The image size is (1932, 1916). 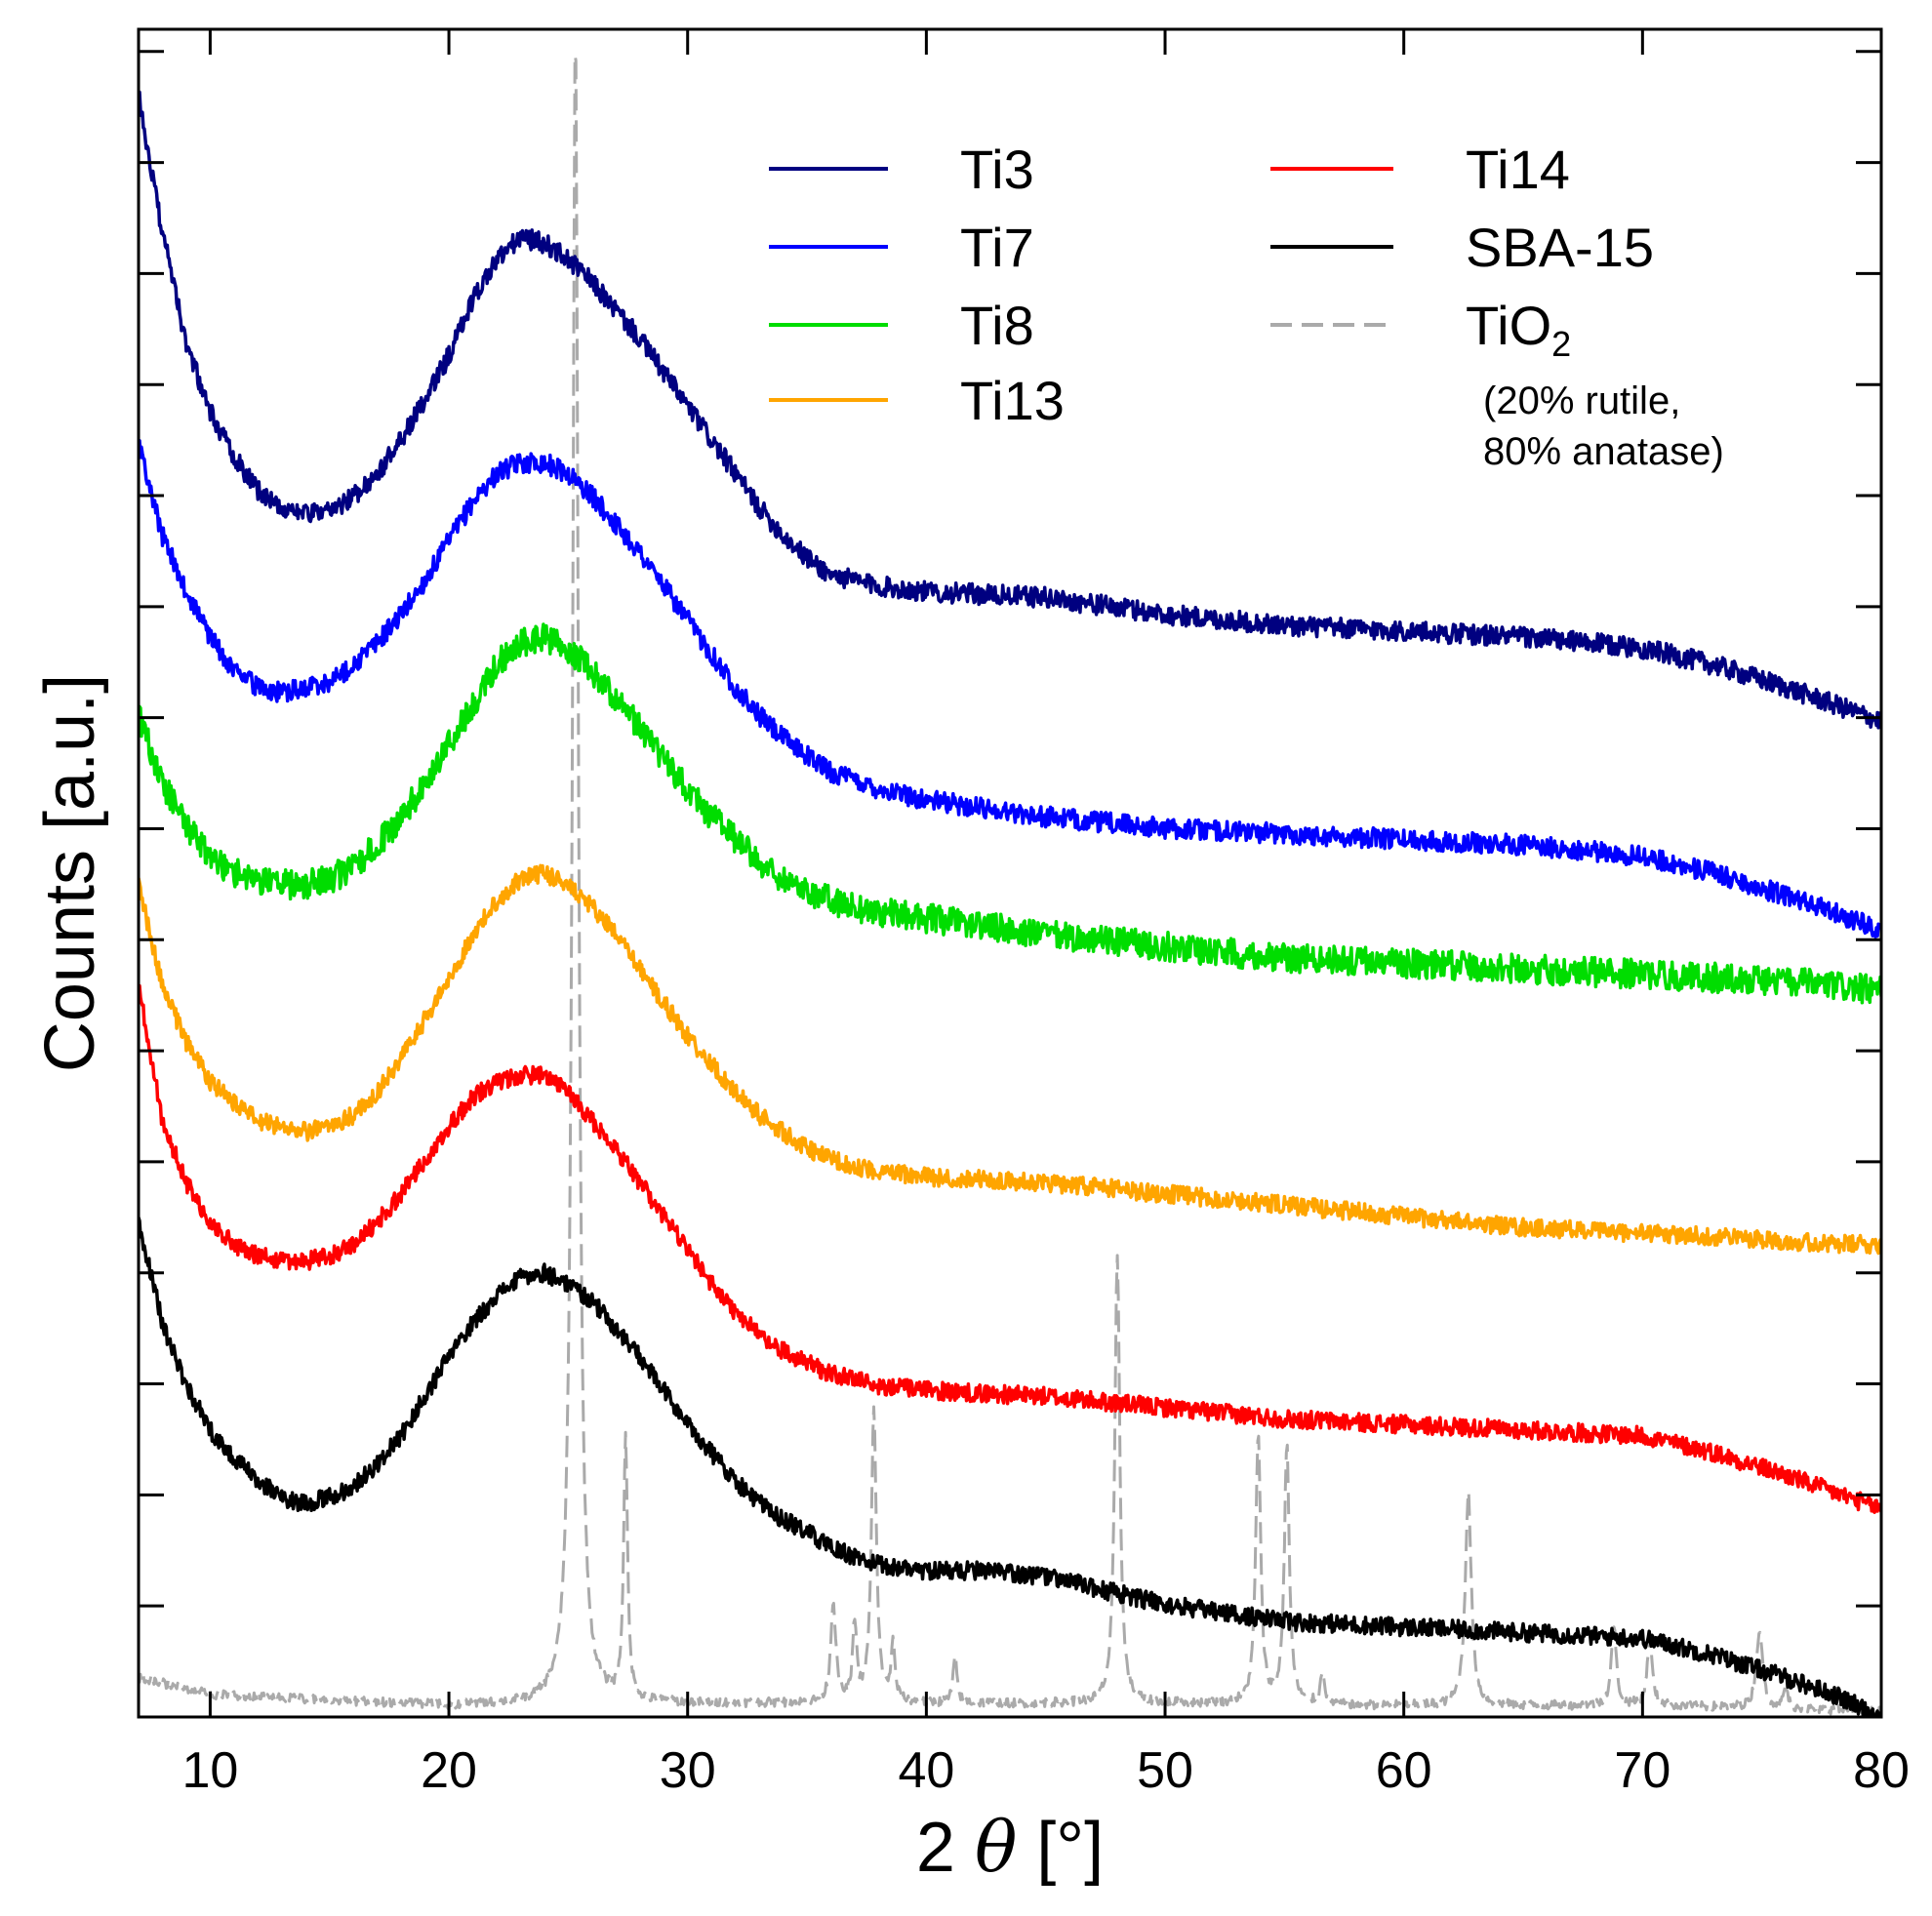 What do you see at coordinates (926, 1770) in the screenshot?
I see `x-tick-label: 40` at bounding box center [926, 1770].